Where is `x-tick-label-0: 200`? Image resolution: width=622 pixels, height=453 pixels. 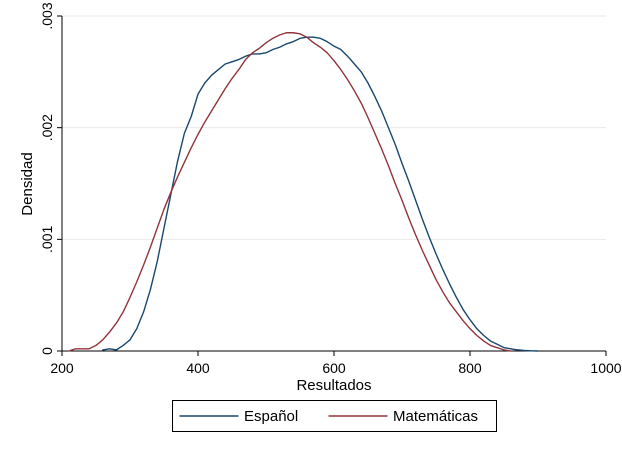
x-tick-label-0: 200 is located at coordinates (62, 368).